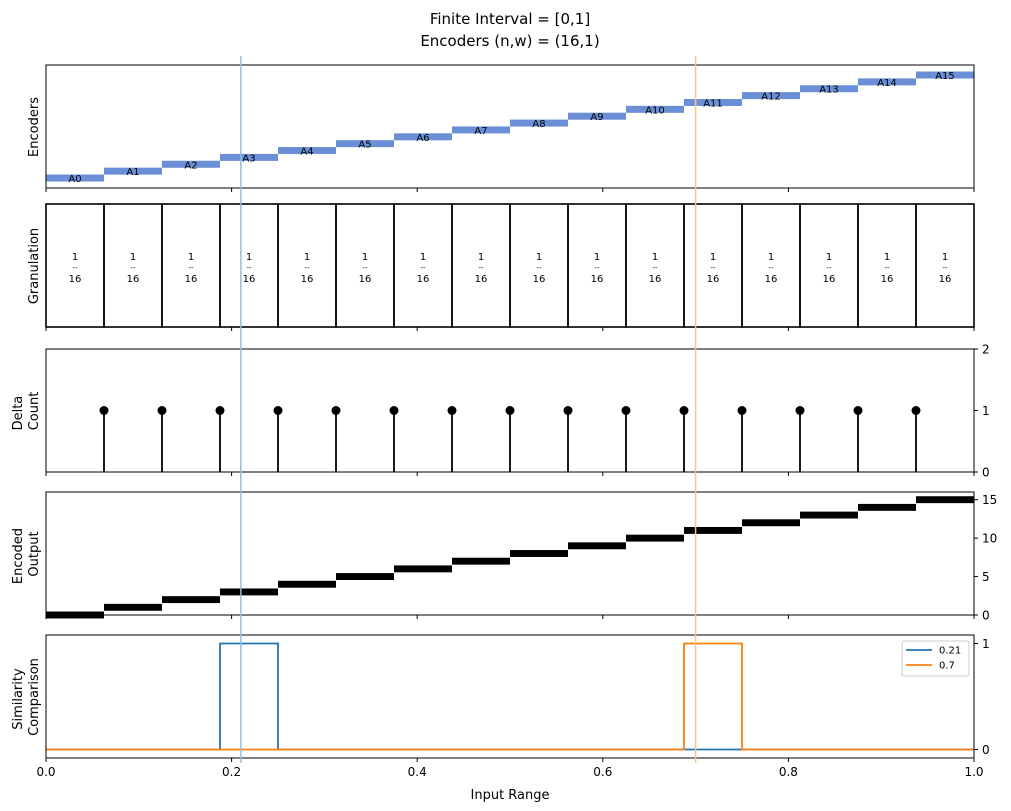 Image resolution: width=1011 pixels, height=811 pixels. I want to click on similarity-frame, so click(510, 696).